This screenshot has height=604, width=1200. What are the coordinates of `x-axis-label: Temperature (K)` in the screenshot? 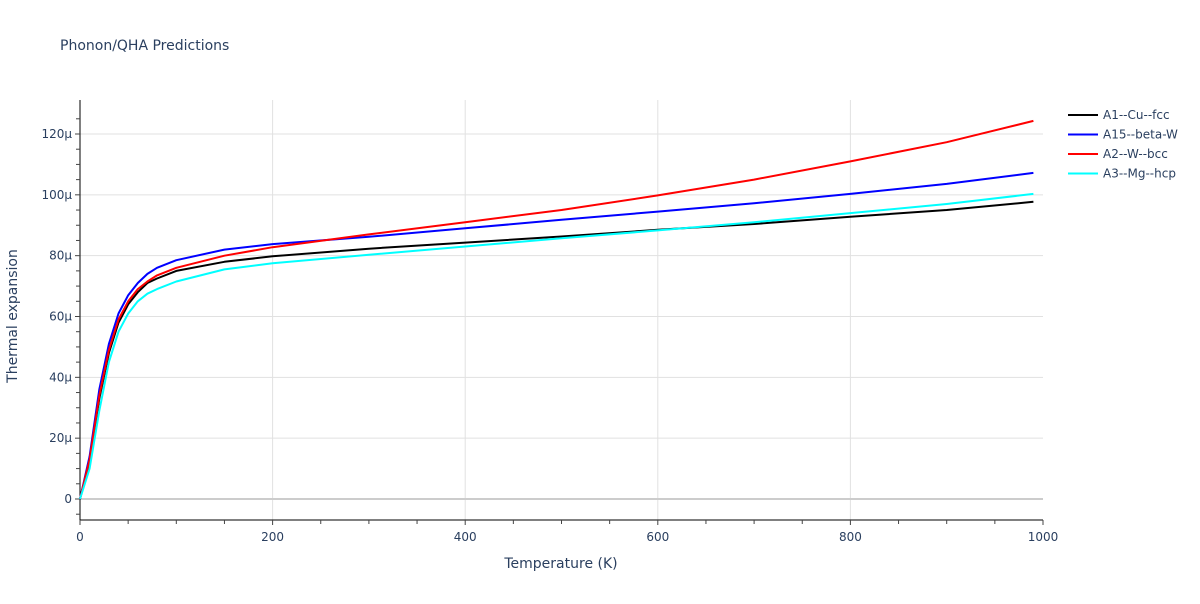 It's located at (560, 564).